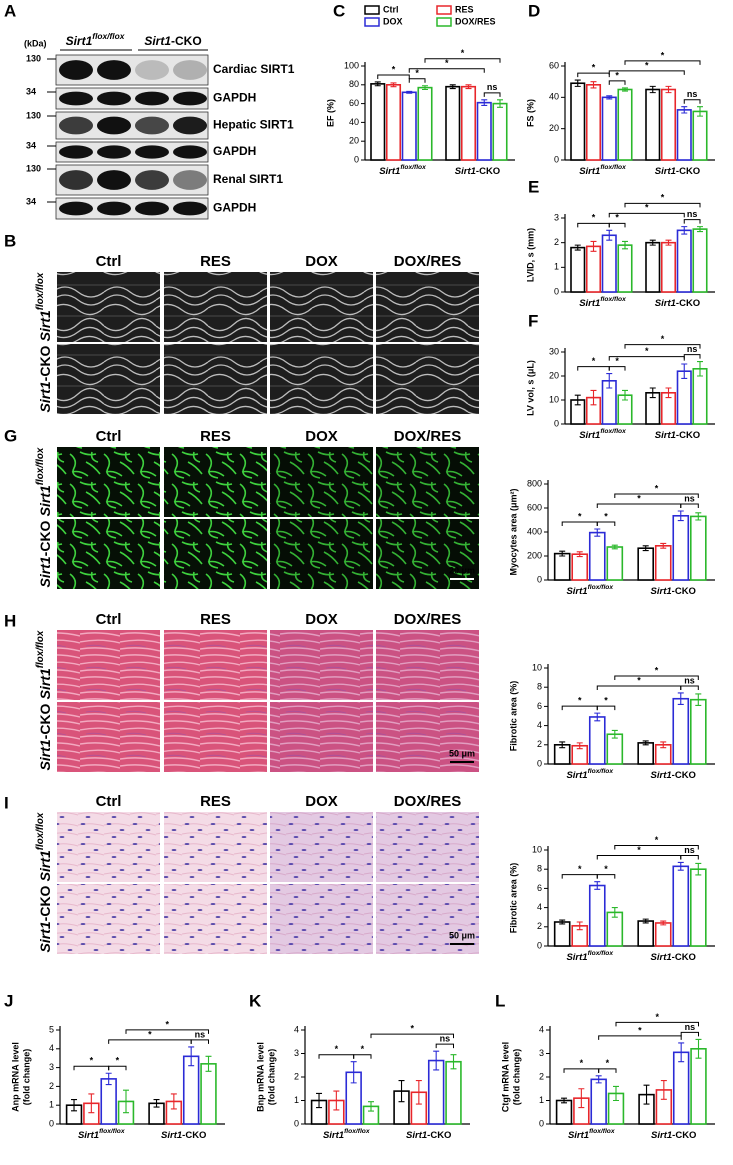  What do you see at coordinates (539, 888) in the screenshot?
I see `y-tick-label: 6` at bounding box center [539, 888].